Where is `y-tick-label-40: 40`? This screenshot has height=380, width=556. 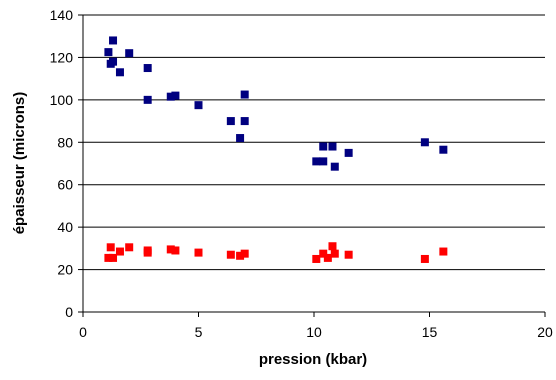 y-tick-label-40: 40 is located at coordinates (65, 227).